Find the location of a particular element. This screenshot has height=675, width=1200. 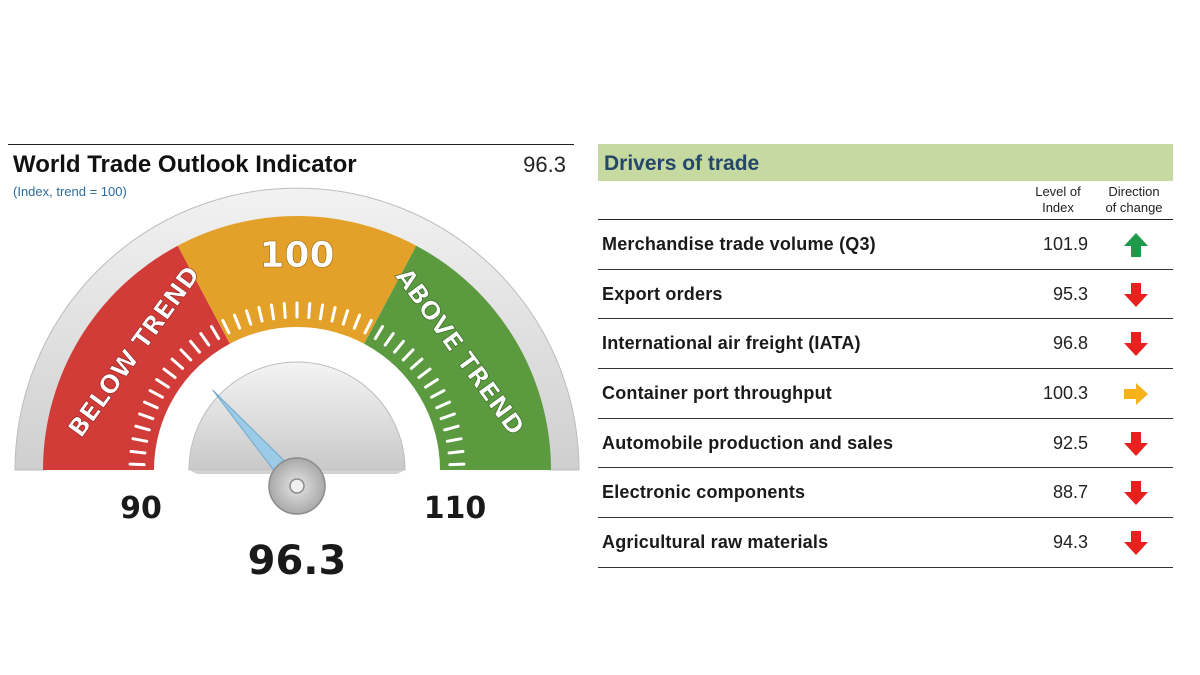

driver-label: Container port throughput is located at coordinates (717, 393).